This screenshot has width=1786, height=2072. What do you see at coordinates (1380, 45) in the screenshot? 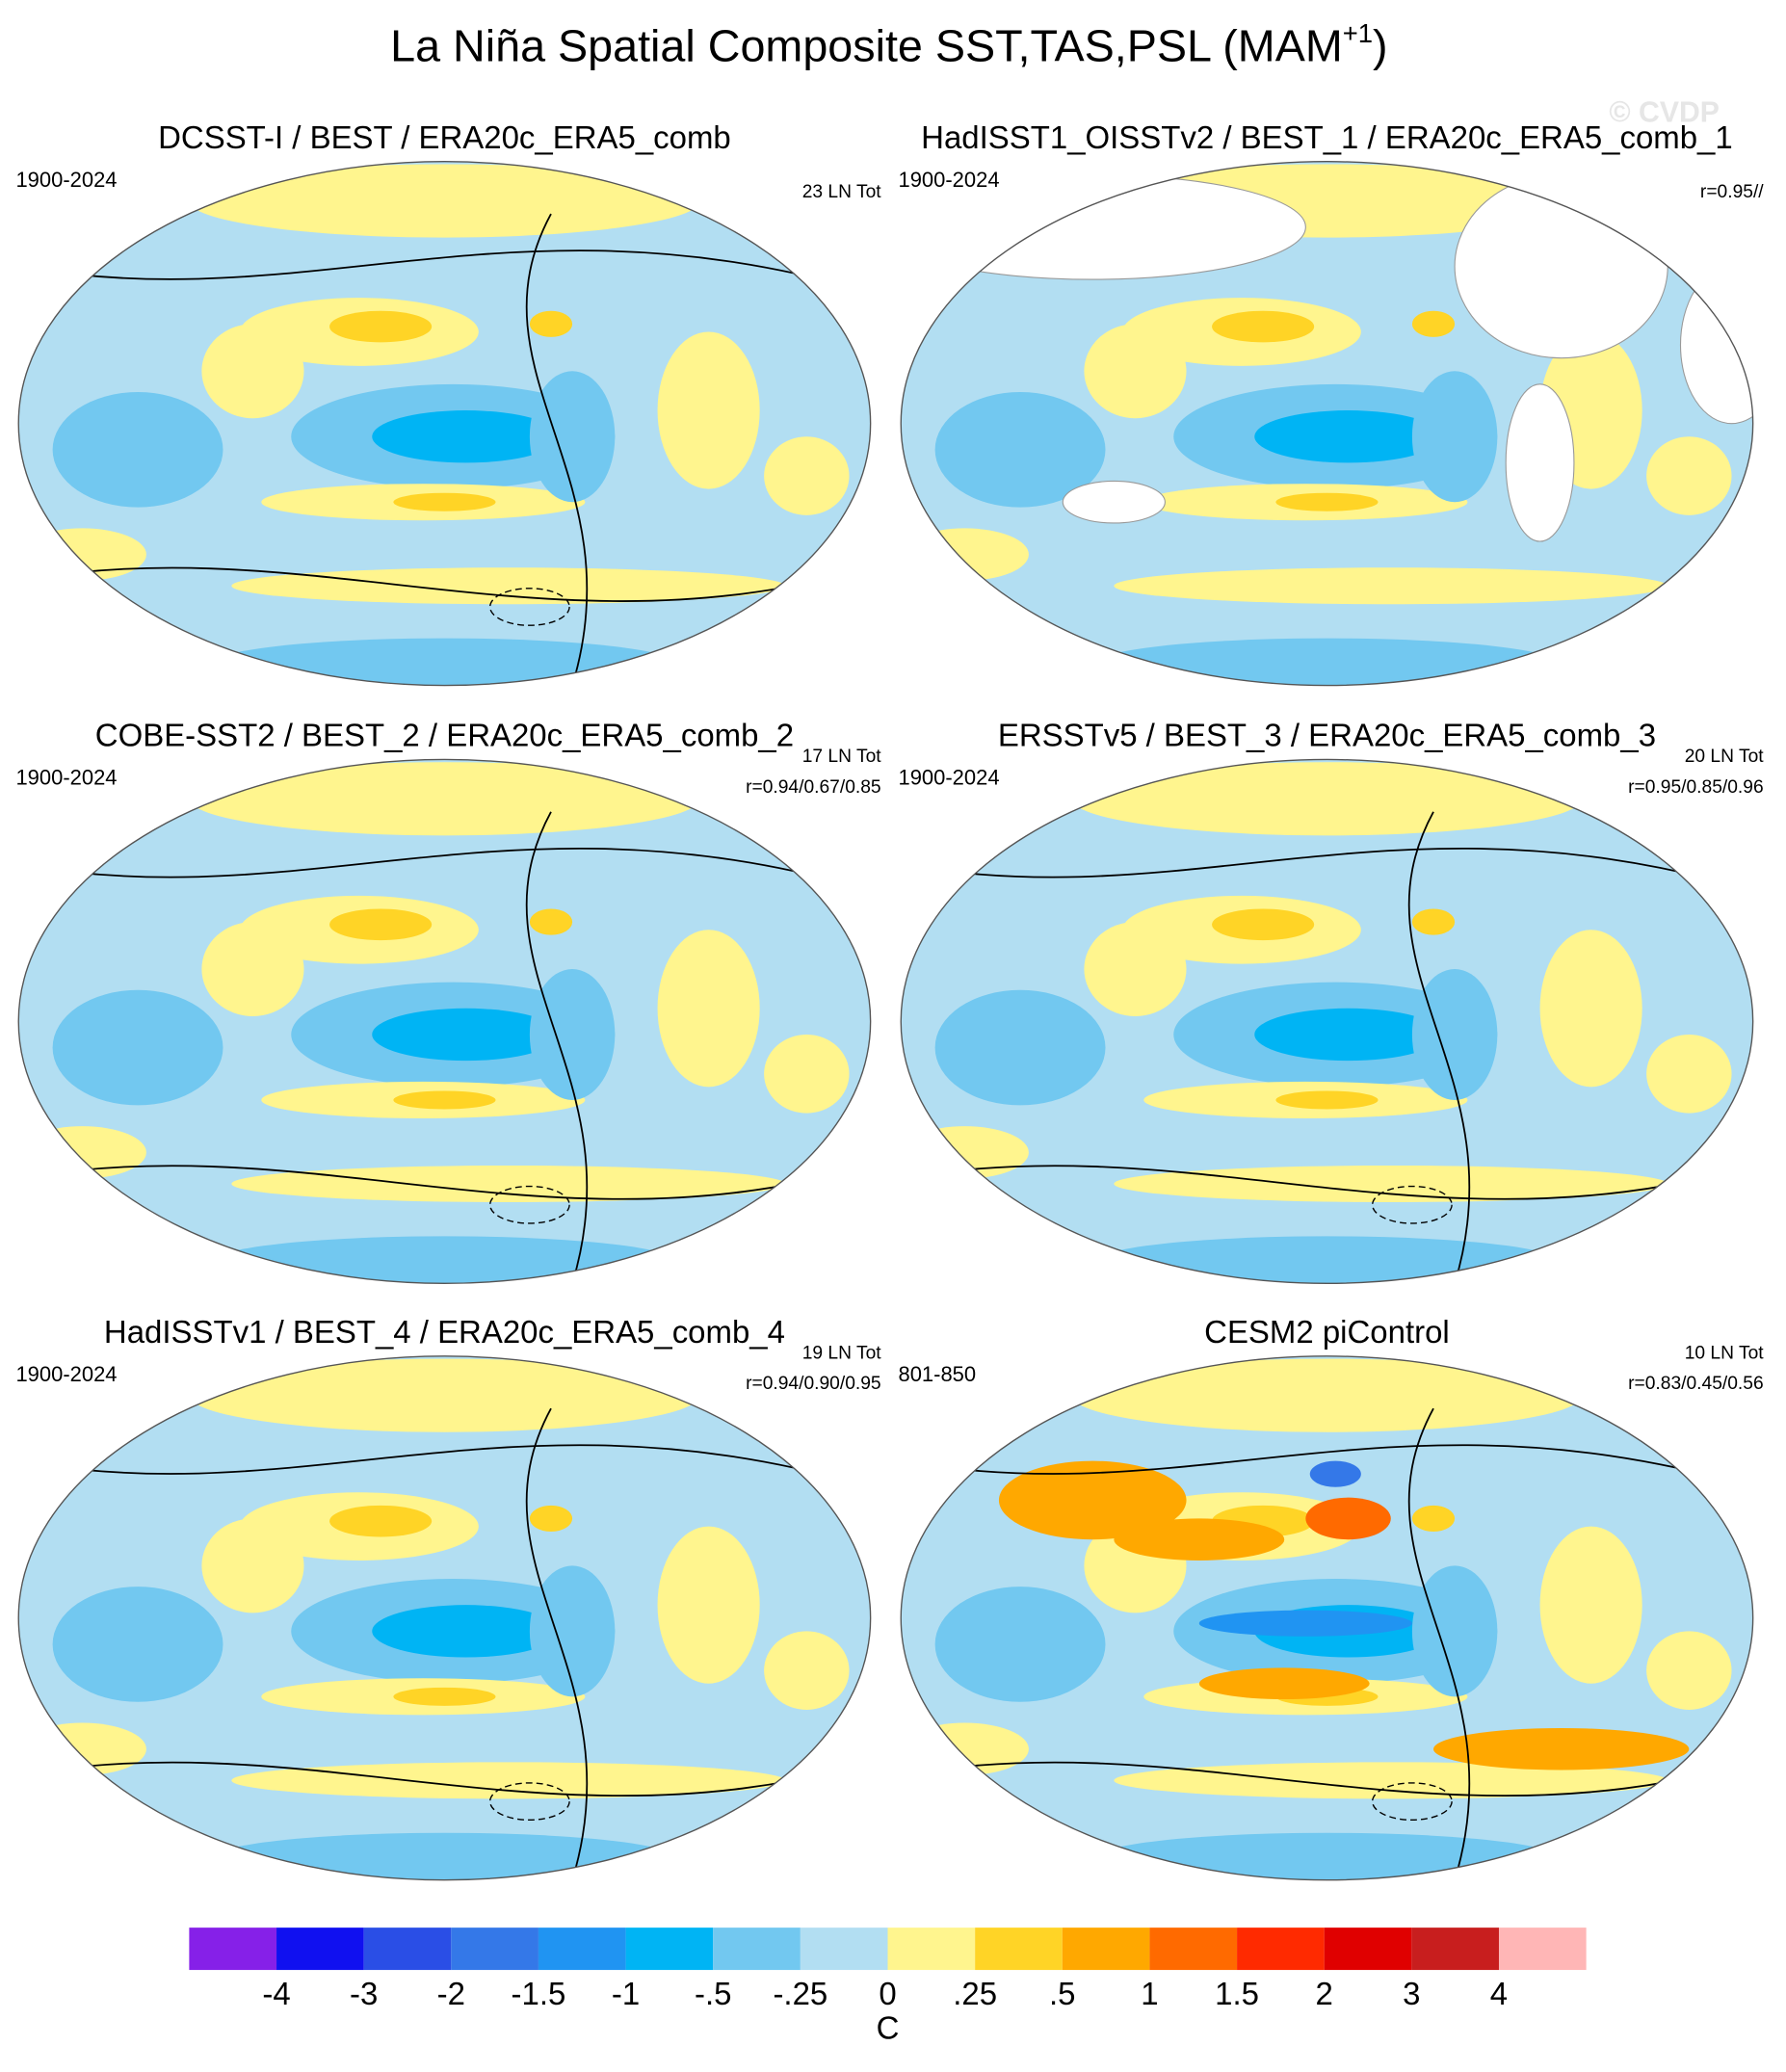
I see `title-end: )` at bounding box center [1380, 45].